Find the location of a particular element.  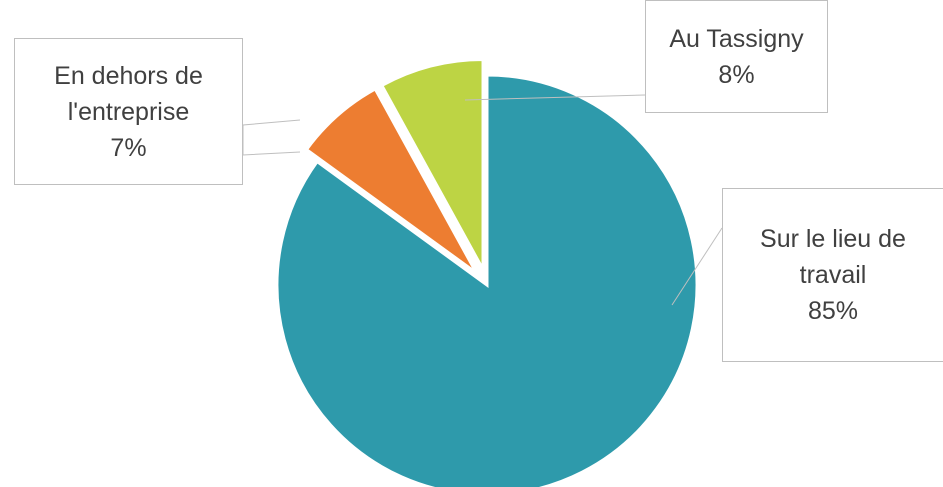

category-label: Au Tassigny is located at coordinates (736, 38).